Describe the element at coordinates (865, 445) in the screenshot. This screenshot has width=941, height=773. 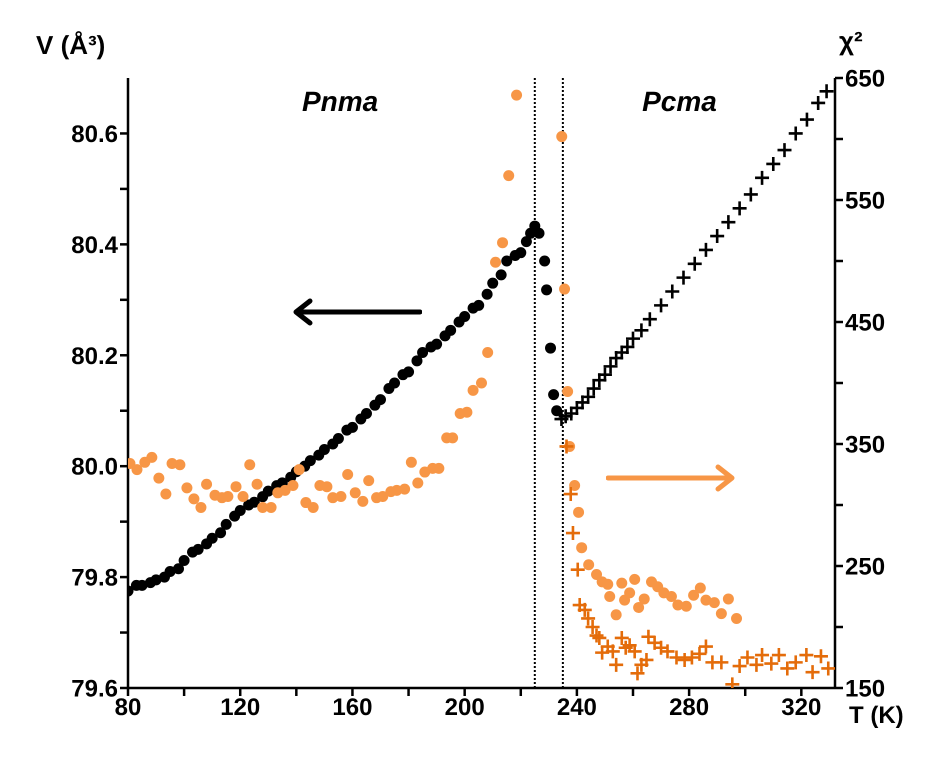
I see `y2-tick-label: 350` at that location.